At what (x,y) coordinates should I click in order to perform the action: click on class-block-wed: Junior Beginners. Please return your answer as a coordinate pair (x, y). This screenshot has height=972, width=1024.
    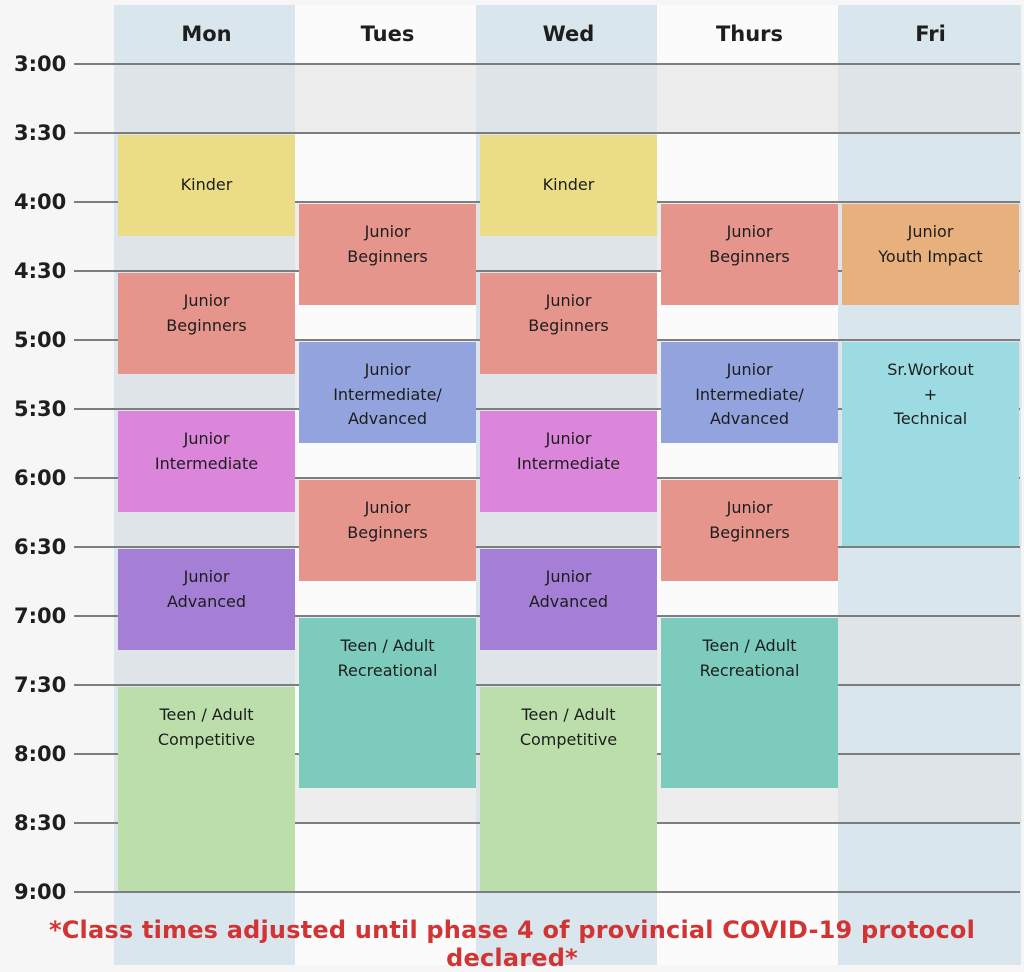
    Looking at the image, I should click on (568, 323).